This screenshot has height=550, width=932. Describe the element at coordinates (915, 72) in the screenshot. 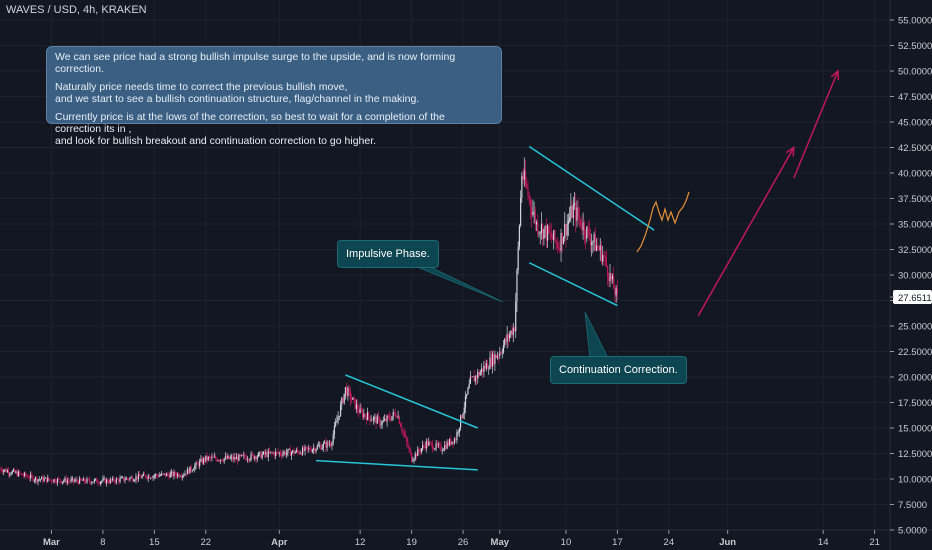

I see `y-tick-label: 50.0000` at that location.